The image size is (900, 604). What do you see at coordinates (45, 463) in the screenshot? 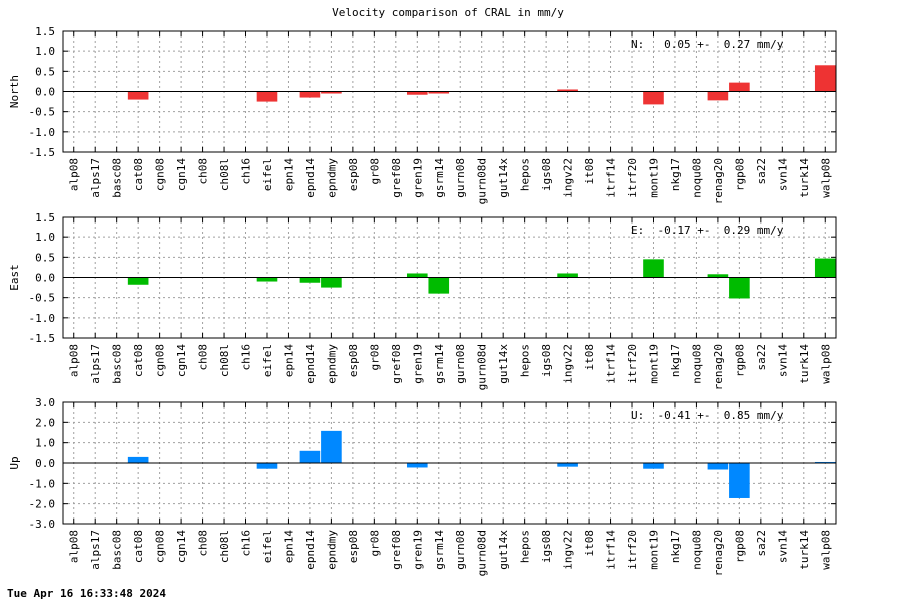
I see `y-tick-label: 0.0` at bounding box center [45, 463].